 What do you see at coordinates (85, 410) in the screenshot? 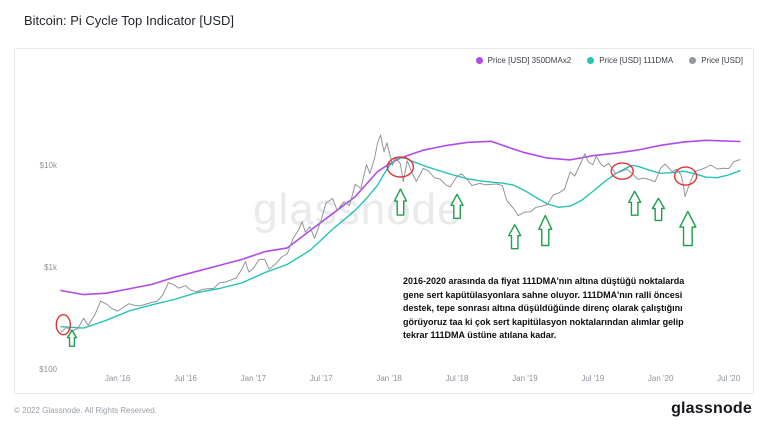
I see `footer-copyright: © 2022 Glassnode. All Rights Reserved.` at bounding box center [85, 410].